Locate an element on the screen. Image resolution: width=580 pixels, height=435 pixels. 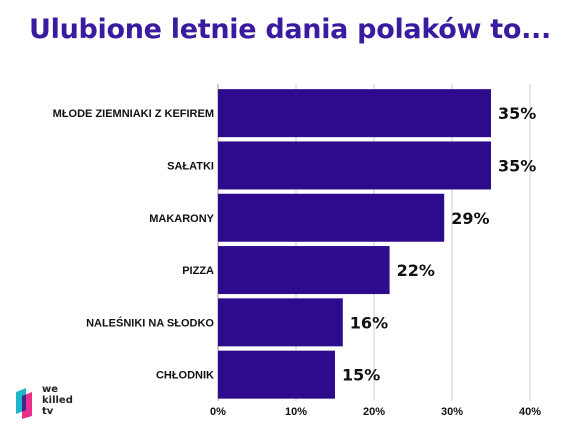
data-label: 29% is located at coordinates (470, 218).